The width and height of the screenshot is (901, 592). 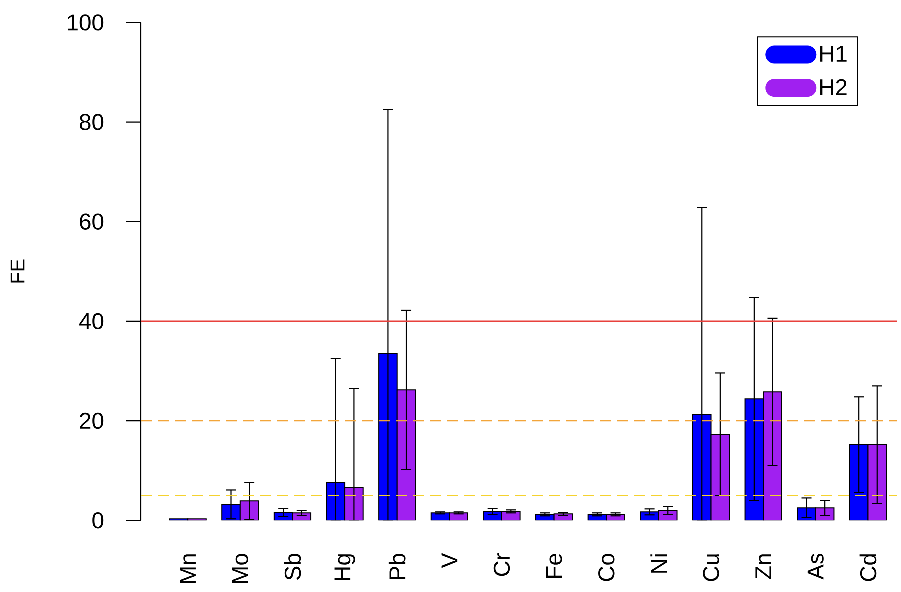 I want to click on y-tick-label: 80, so click(x=92, y=122).